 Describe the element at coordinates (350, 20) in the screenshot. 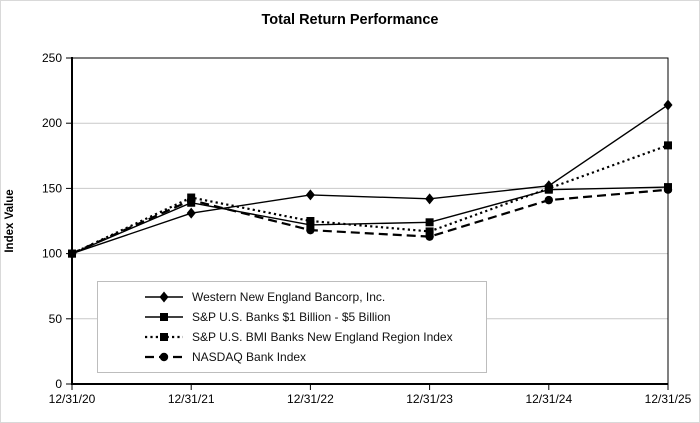

I see `chart-title: Total Return Performance` at that location.